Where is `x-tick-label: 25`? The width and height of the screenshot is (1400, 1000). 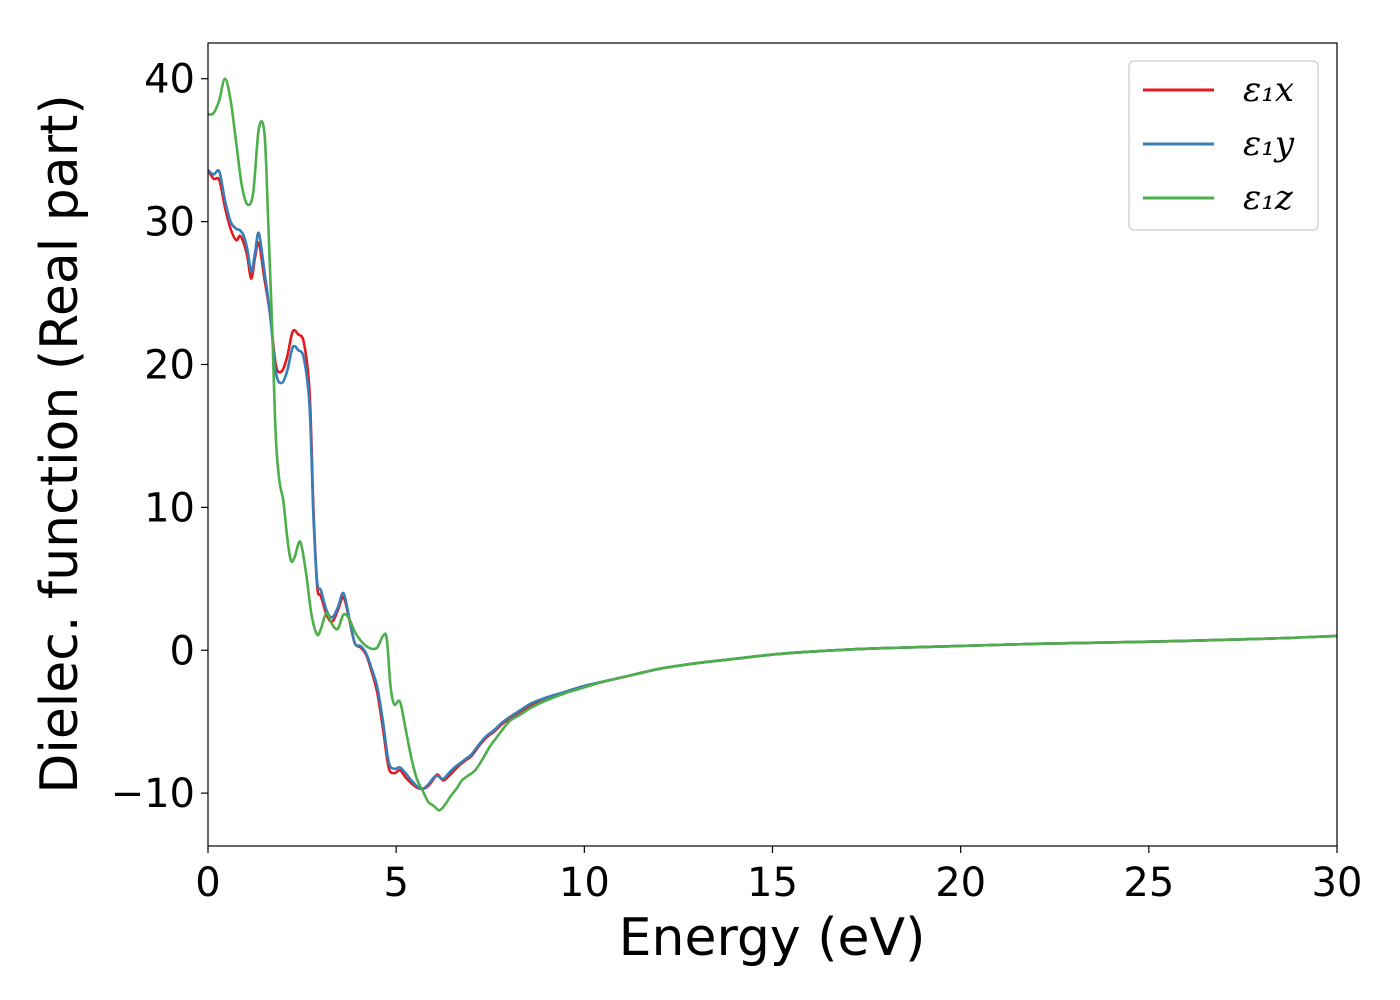 x-tick-label: 25 is located at coordinates (1148, 883).